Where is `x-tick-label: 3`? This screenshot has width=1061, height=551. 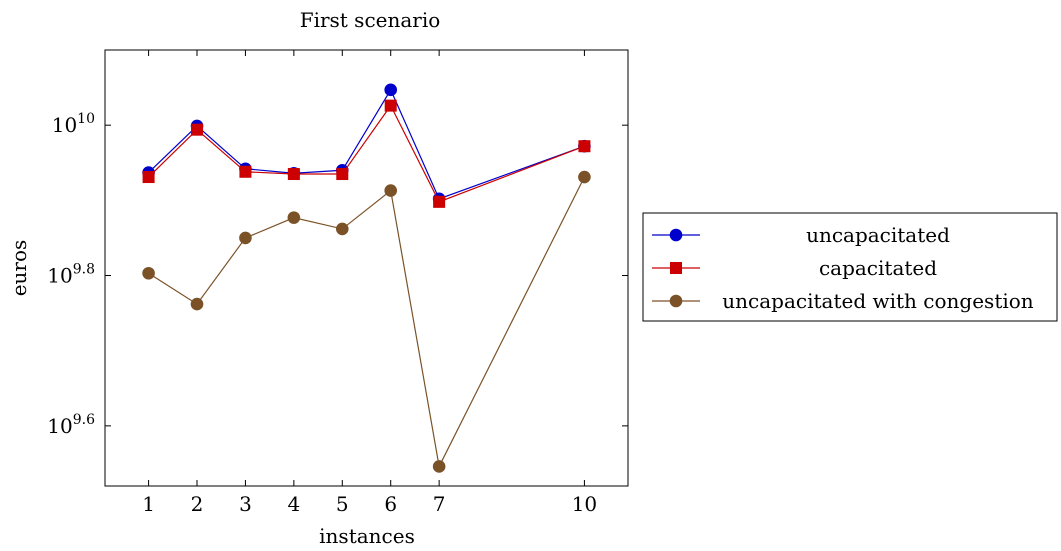 x-tick-label: 3 is located at coordinates (245, 504).